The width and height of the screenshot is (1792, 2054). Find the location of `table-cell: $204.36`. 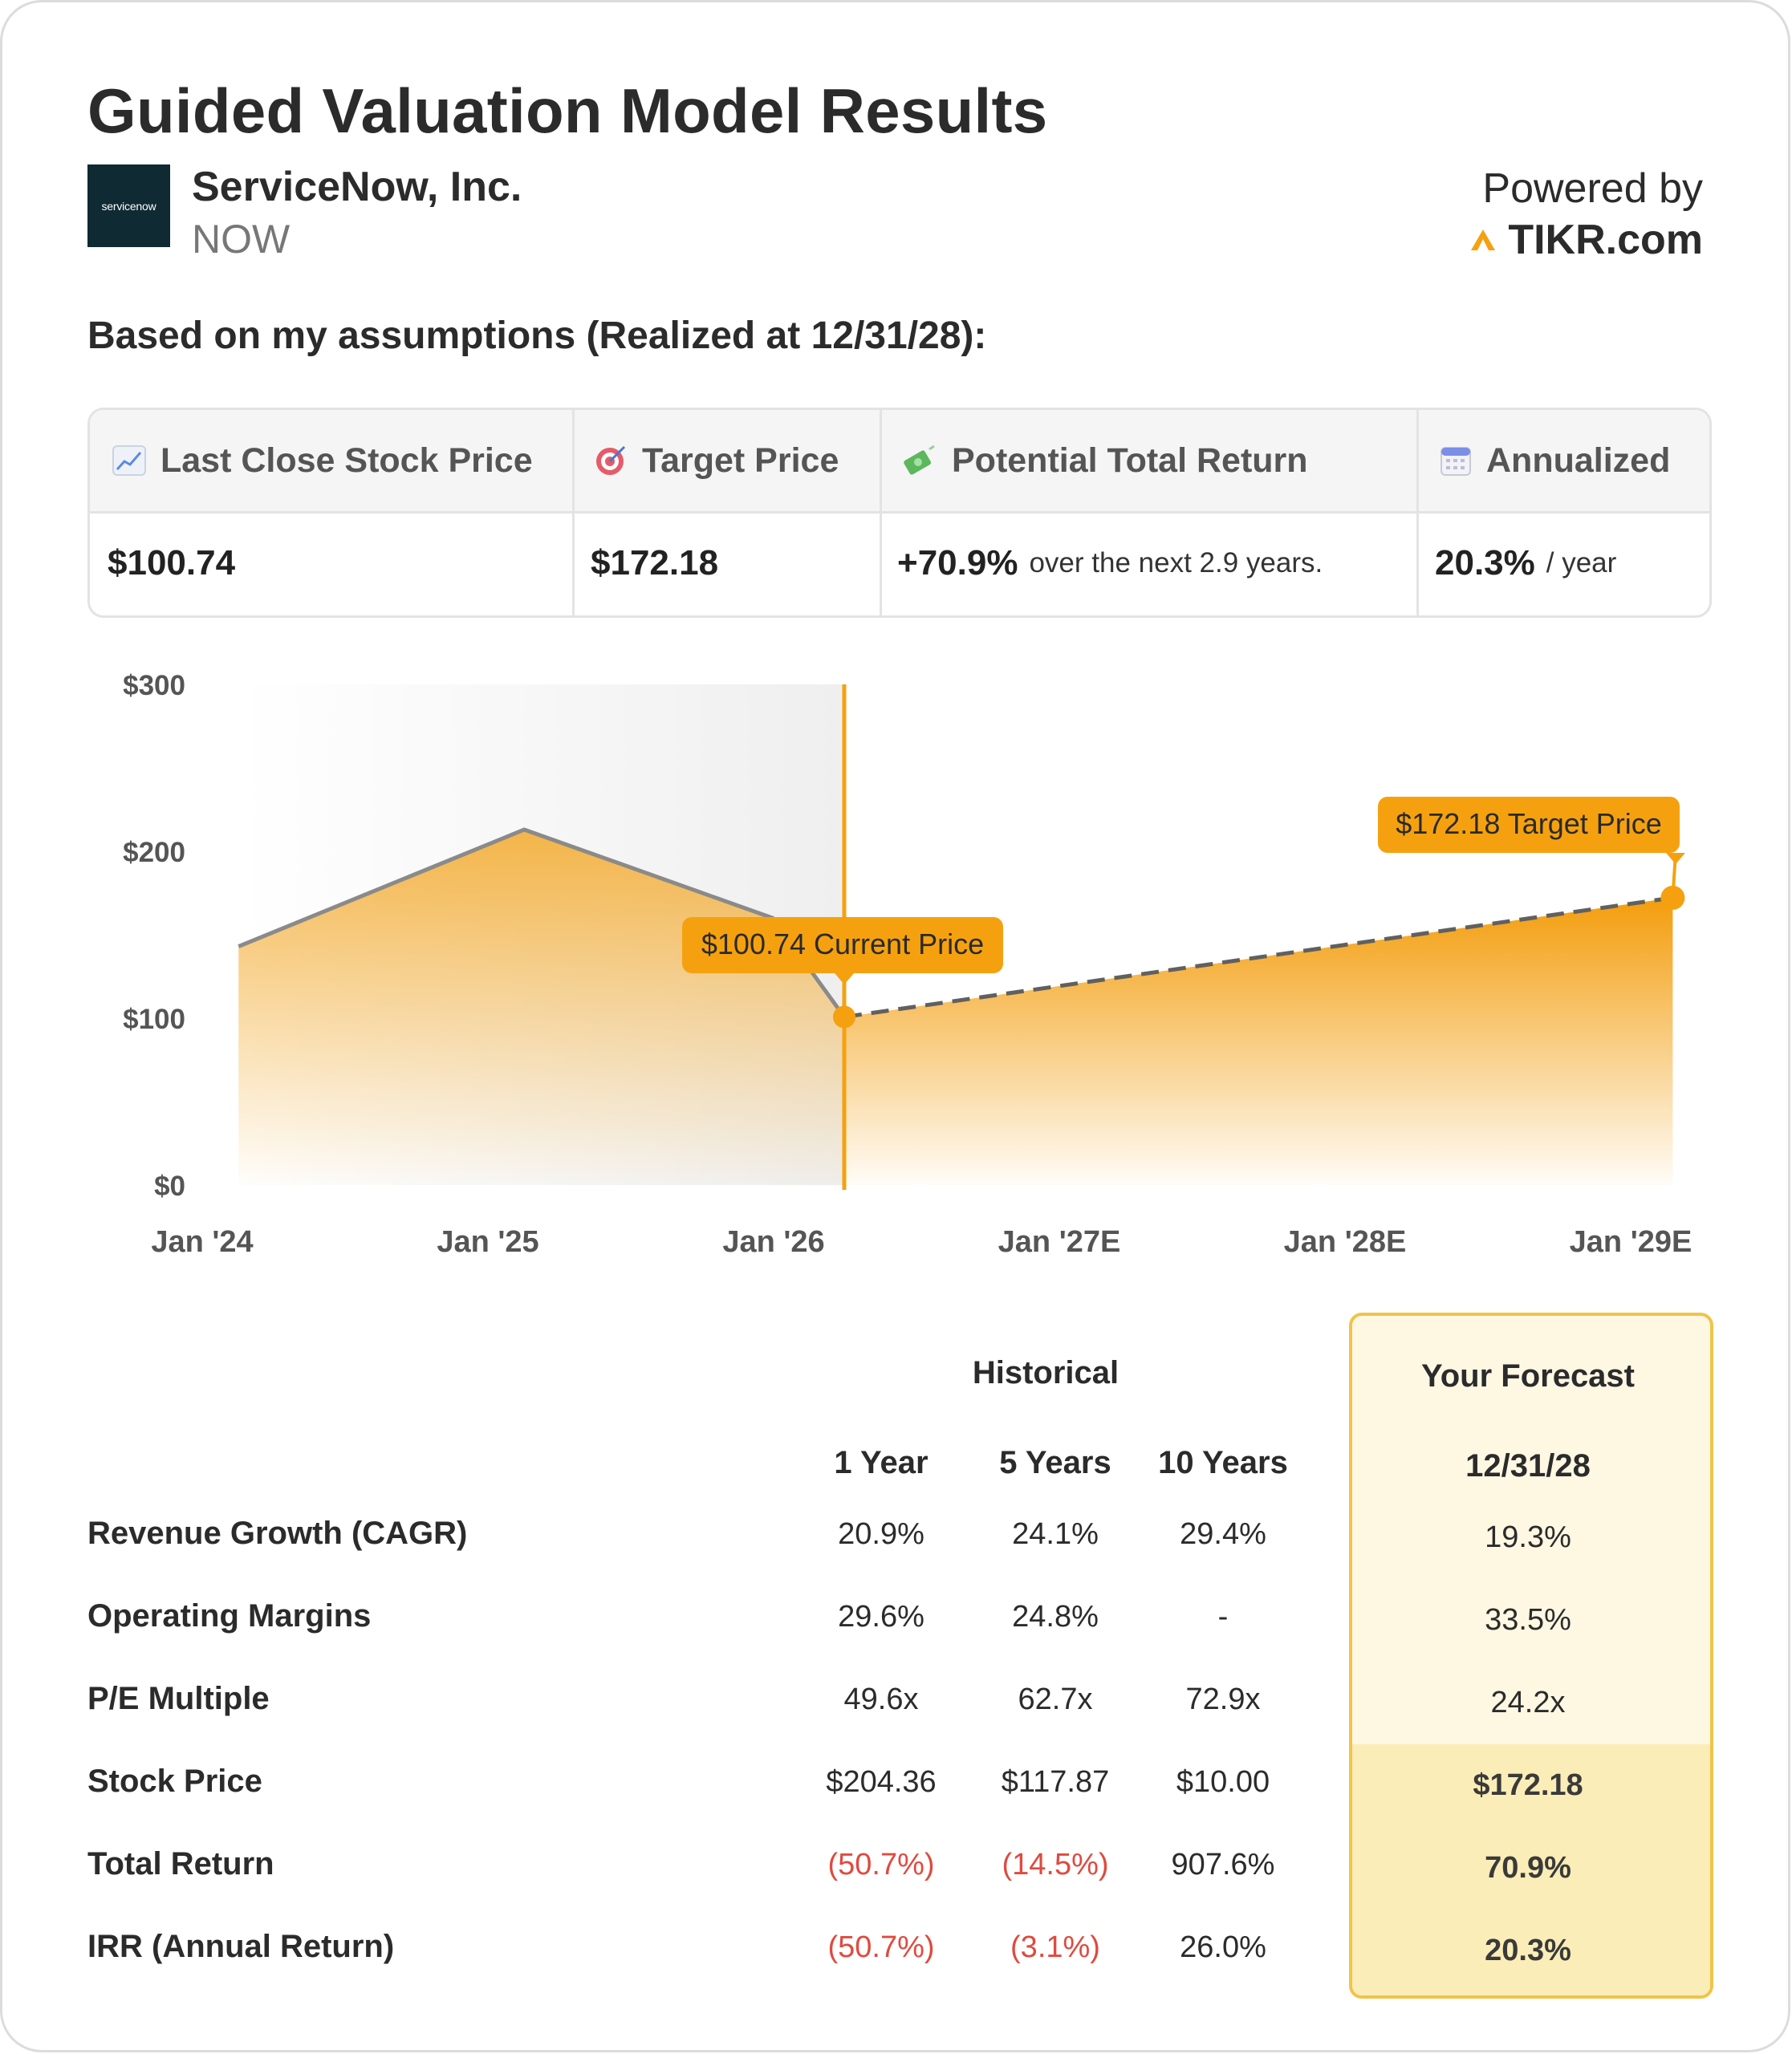

table-cell: $204.36 is located at coordinates (881, 1782).